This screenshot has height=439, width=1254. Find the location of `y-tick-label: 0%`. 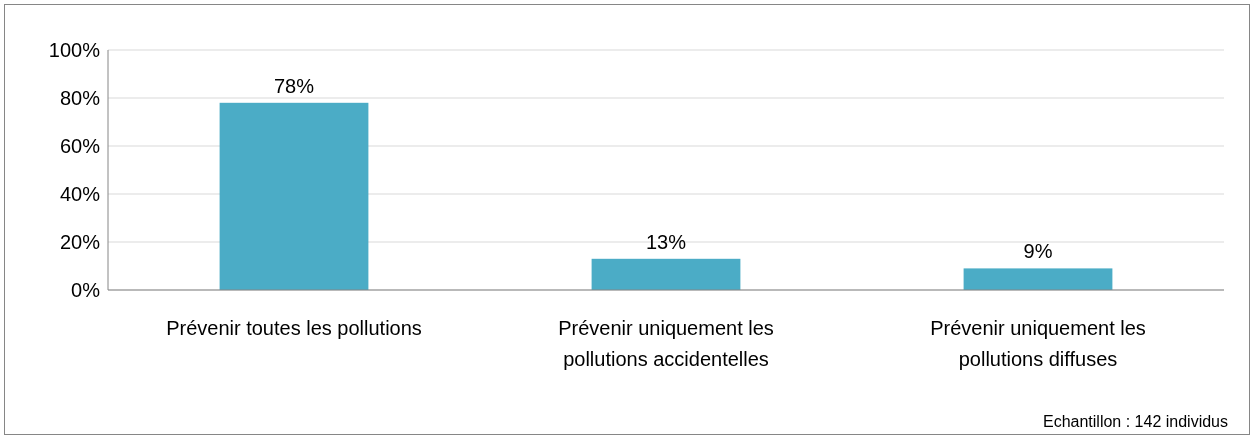

y-tick-label: 0% is located at coordinates (86, 290).